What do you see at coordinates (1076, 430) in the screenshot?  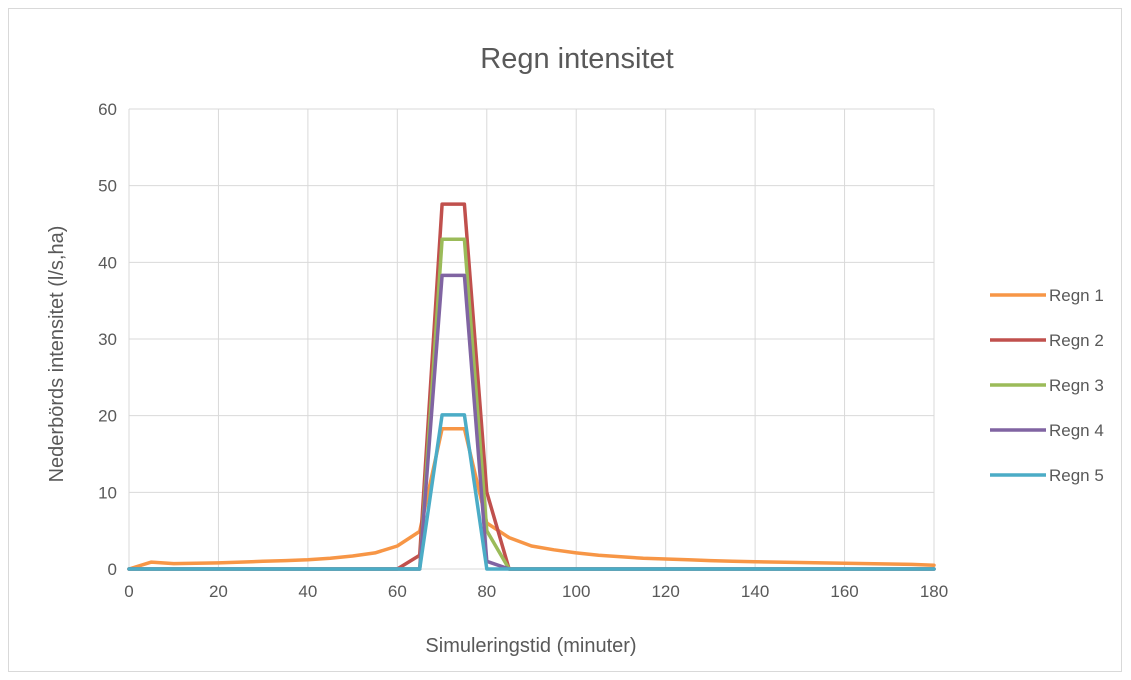 I see `legend-label: Regn 4` at bounding box center [1076, 430].